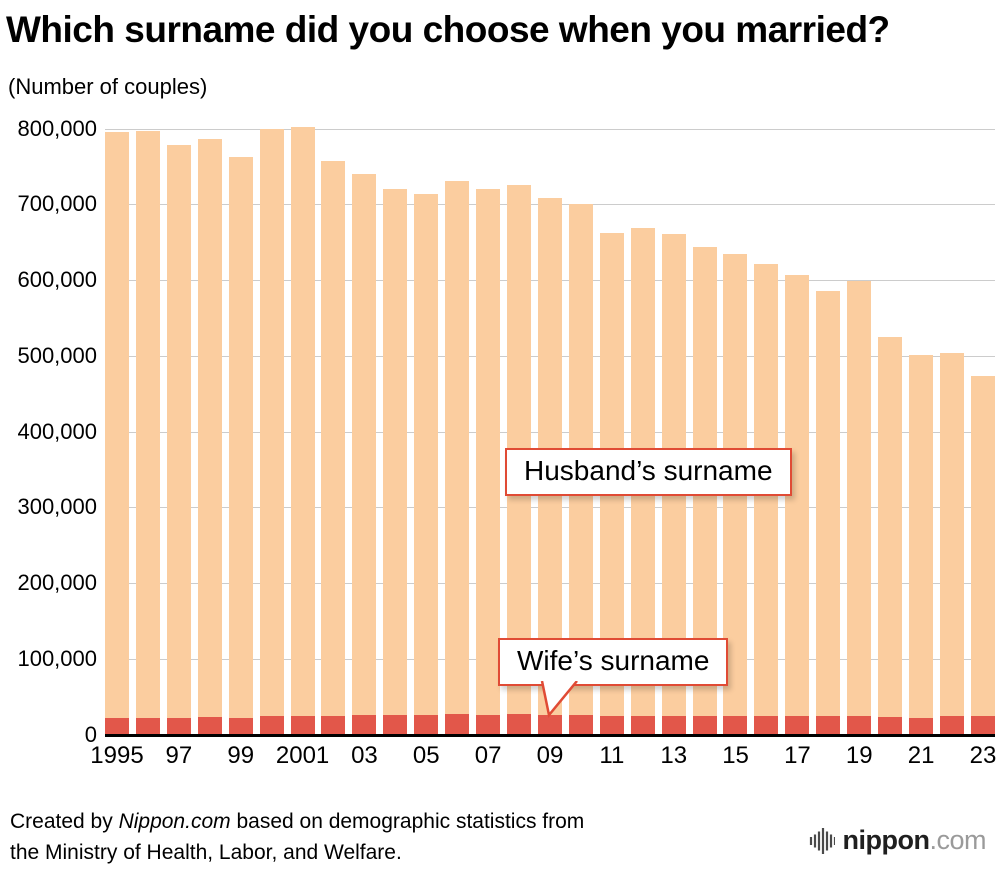 Image resolution: width=1000 pixels, height=880 pixels. I want to click on y-axis-tick-label: 600,000, so click(57, 280).